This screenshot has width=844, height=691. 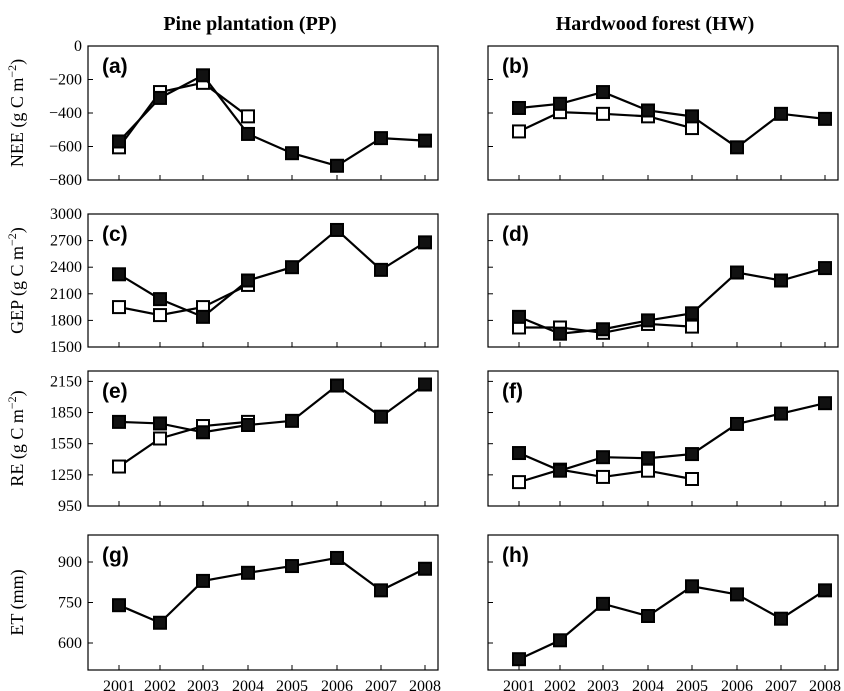 I want to click on y-tick-label-g-1: 750, so click(x=70, y=603).